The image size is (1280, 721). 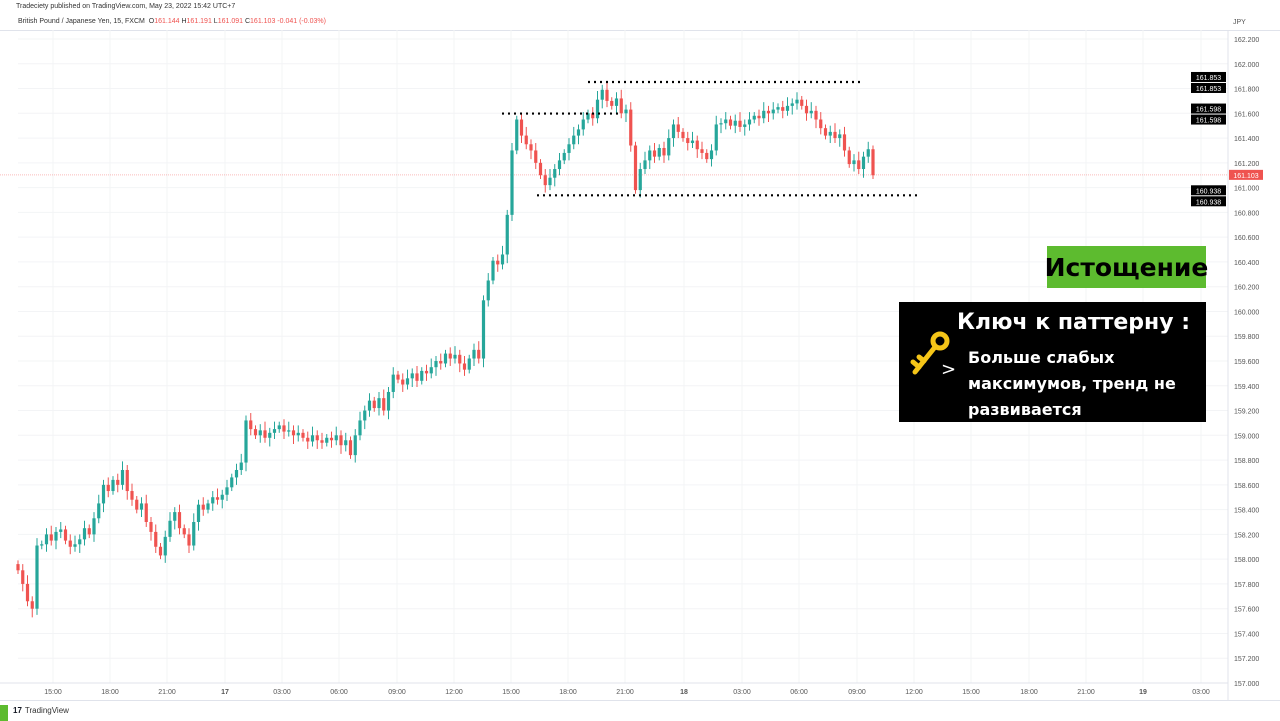 What do you see at coordinates (640, 30) in the screenshot?
I see `top-border` at bounding box center [640, 30].